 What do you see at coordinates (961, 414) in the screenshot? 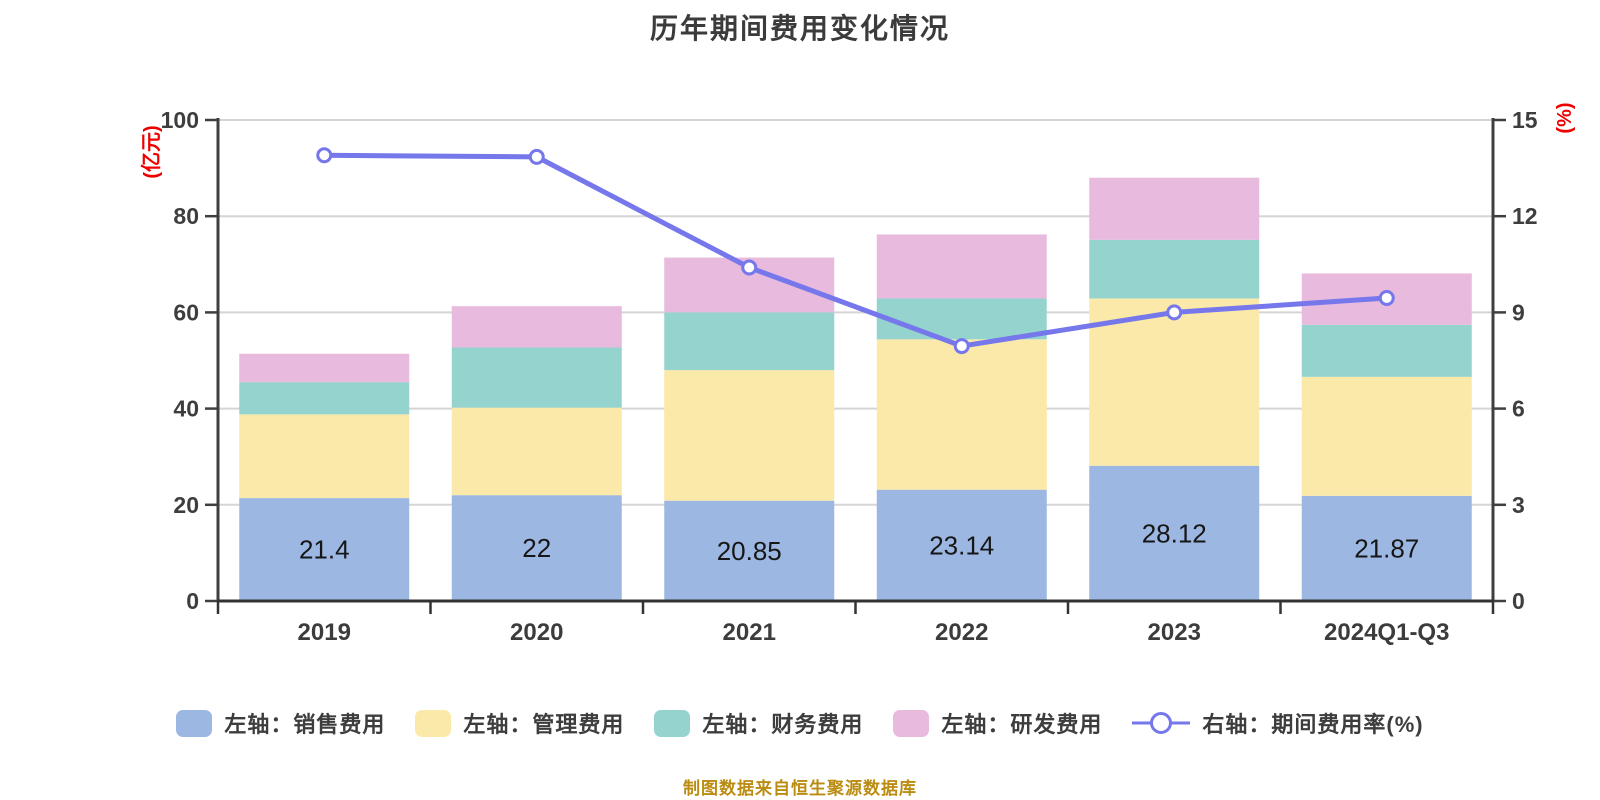
I see `bar-segment-1-2022` at bounding box center [961, 414].